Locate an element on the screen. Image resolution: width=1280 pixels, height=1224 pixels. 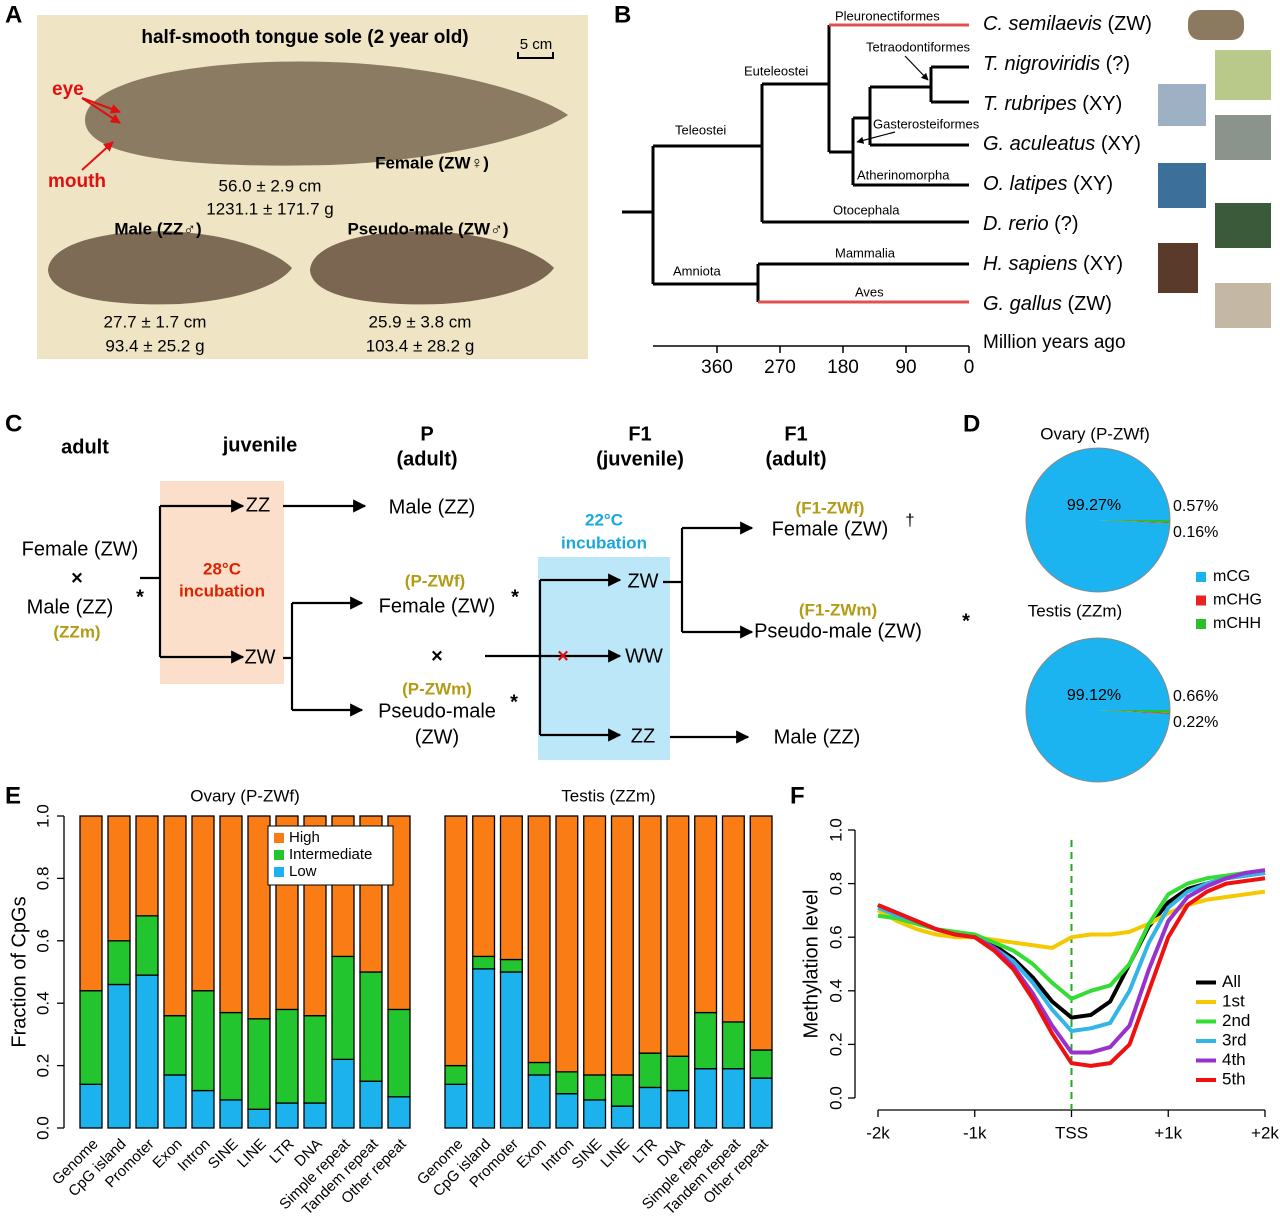
adult: (ZW) is located at coordinates (437, 737).